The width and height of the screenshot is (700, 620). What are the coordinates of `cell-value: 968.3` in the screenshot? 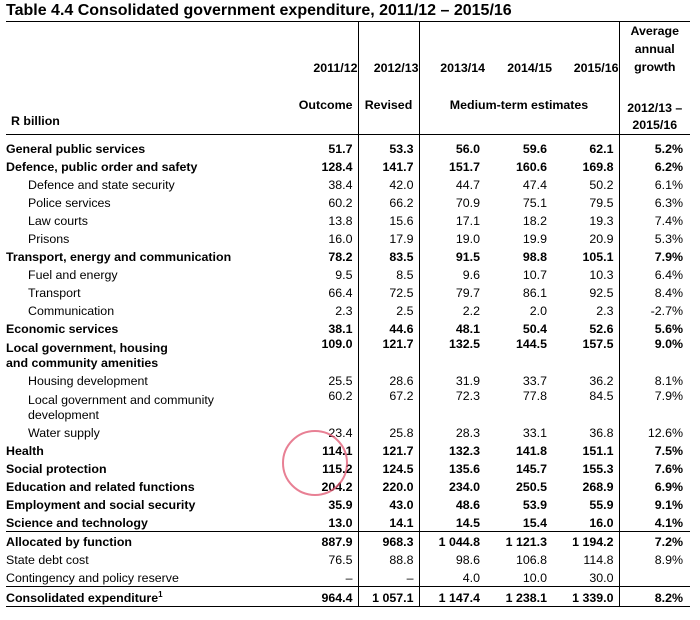 It's located at (388, 540).